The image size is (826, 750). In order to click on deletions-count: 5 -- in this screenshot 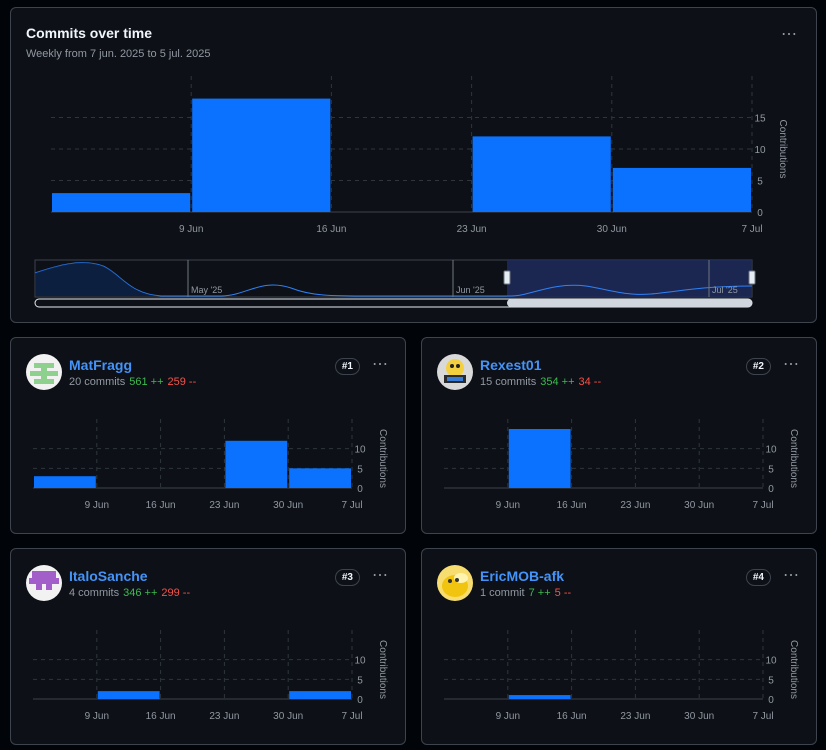, I will do `click(563, 593)`.